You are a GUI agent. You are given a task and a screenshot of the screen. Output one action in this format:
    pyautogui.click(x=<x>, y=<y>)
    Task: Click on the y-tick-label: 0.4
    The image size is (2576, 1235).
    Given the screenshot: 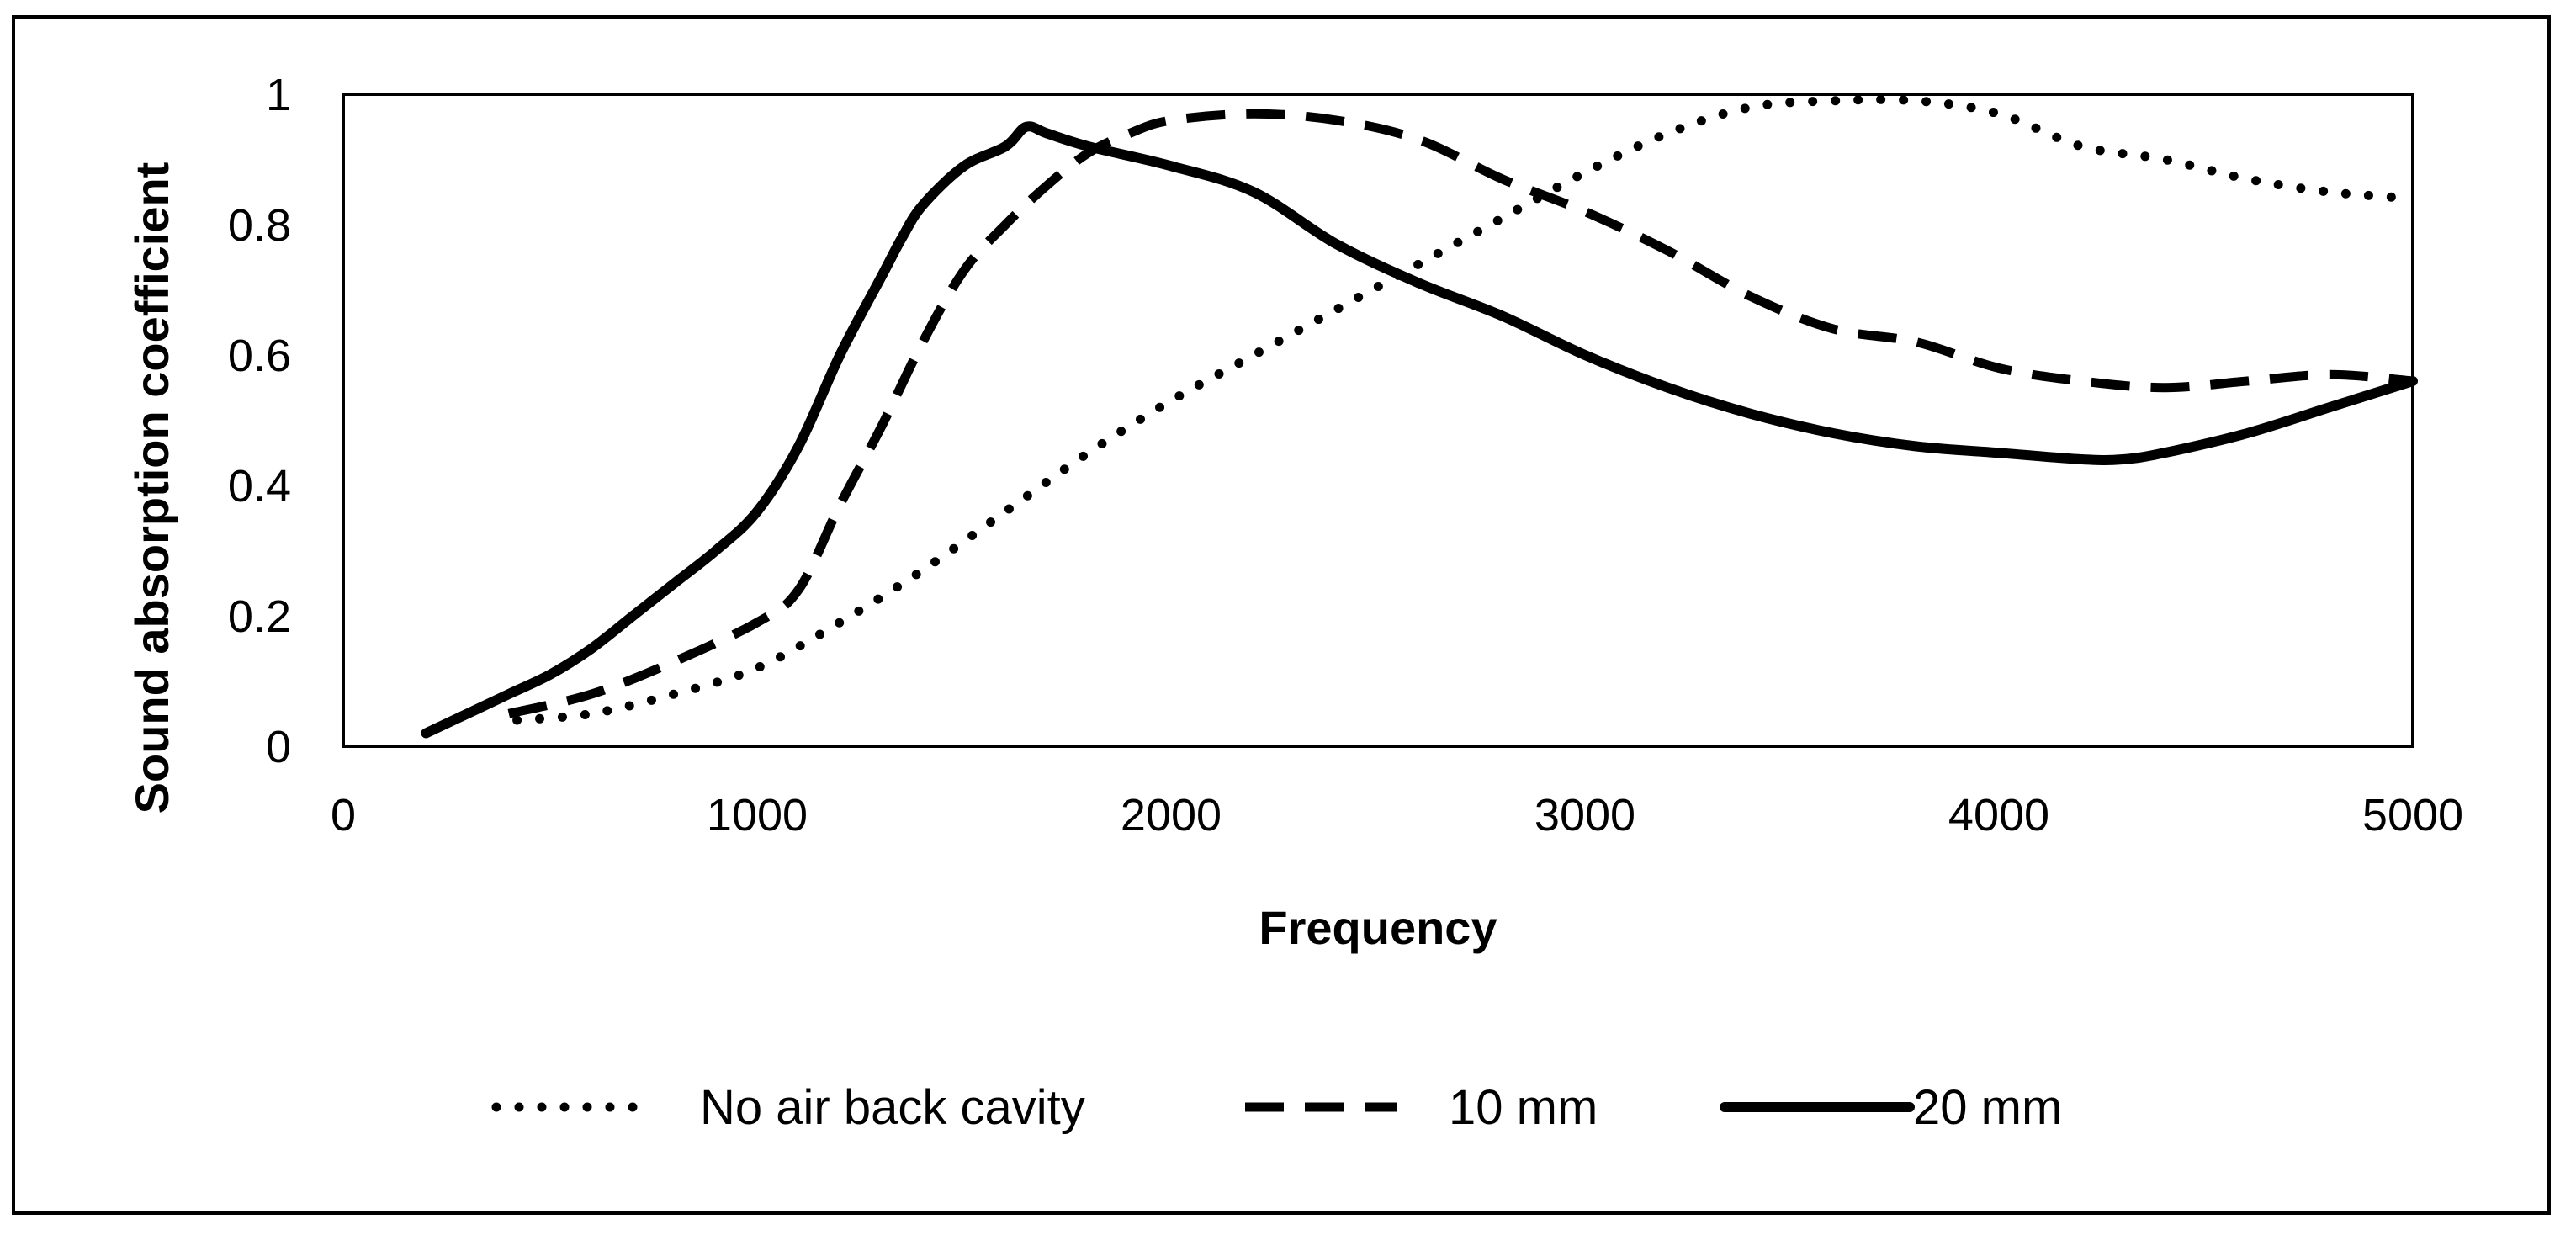 What is the action you would take?
    pyautogui.click(x=259, y=486)
    